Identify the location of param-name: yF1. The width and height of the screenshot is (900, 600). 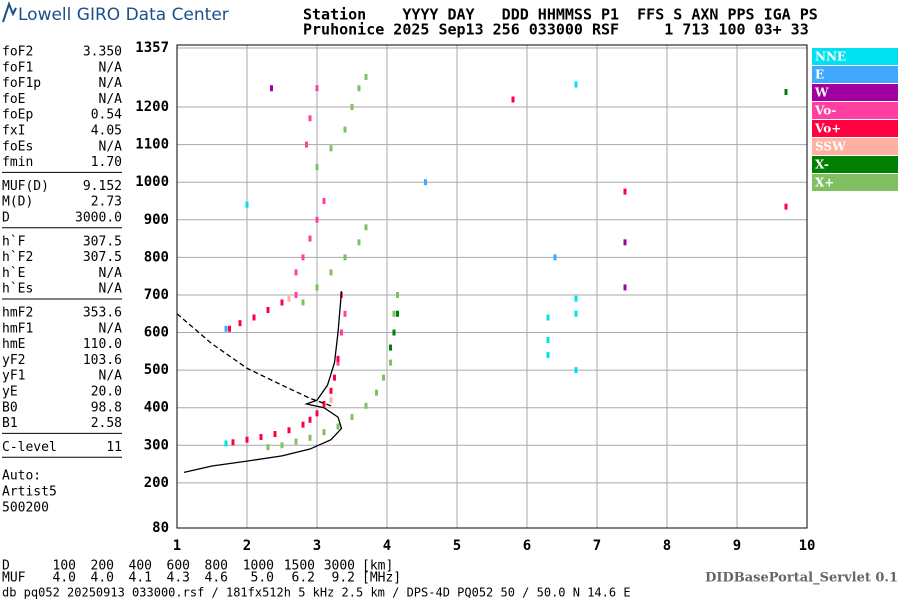
(13, 376).